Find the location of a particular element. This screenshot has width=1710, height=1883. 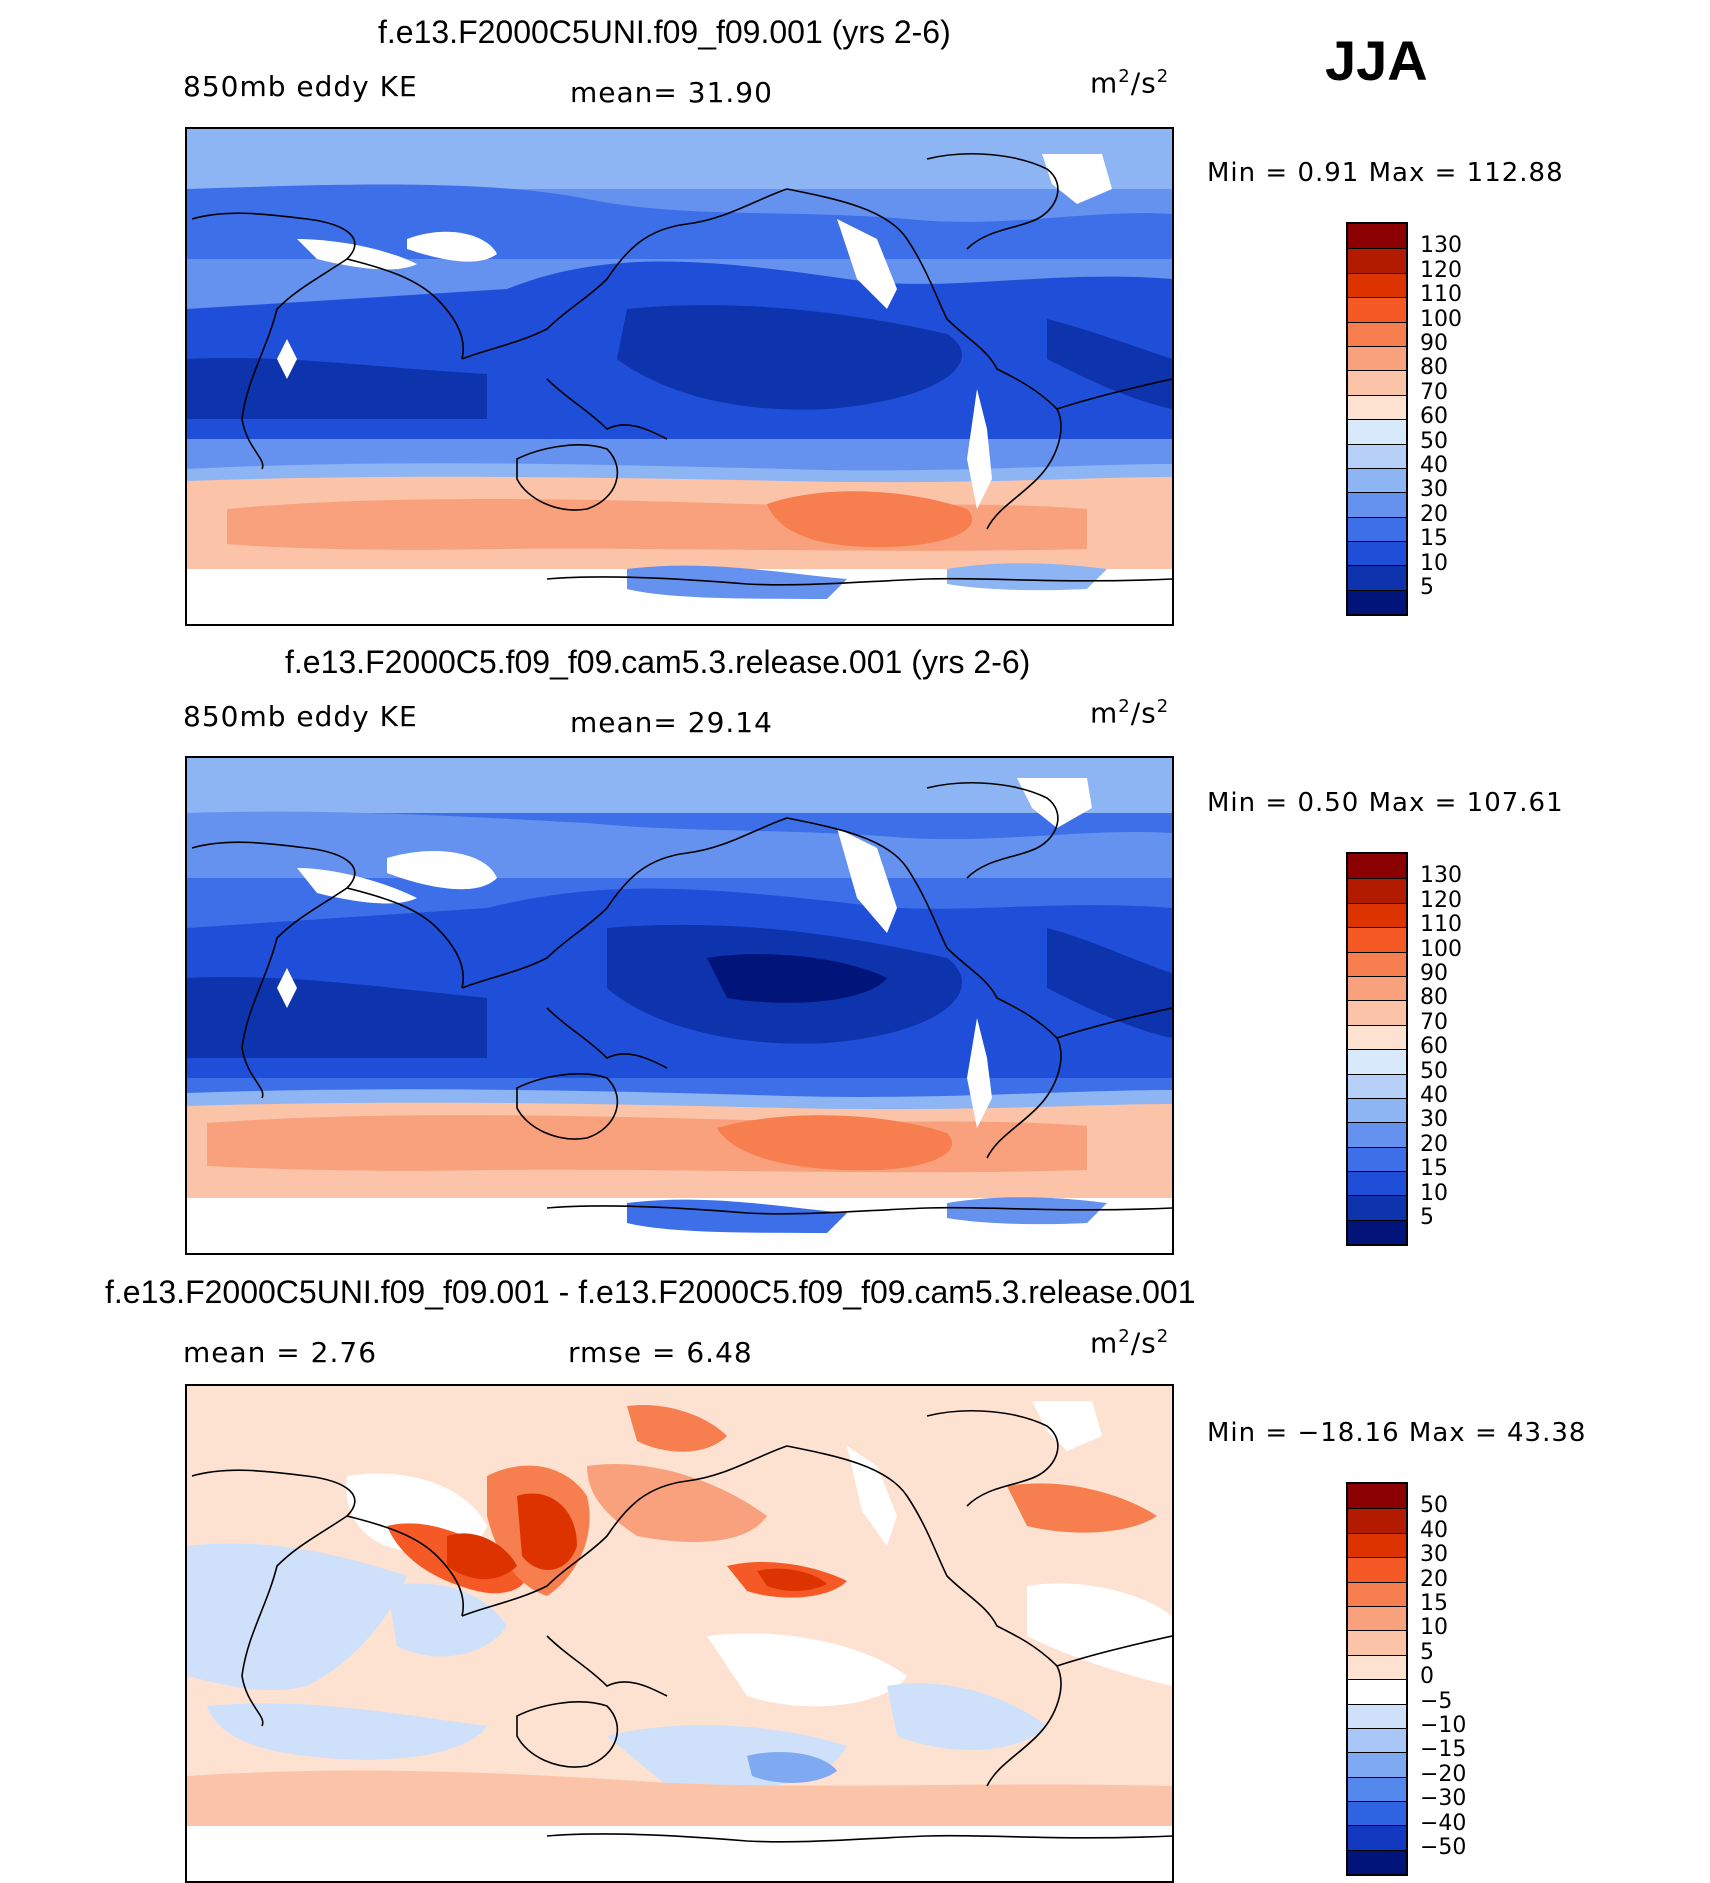

panel3-mean-label: mean = 2.76 is located at coordinates (280, 1352).